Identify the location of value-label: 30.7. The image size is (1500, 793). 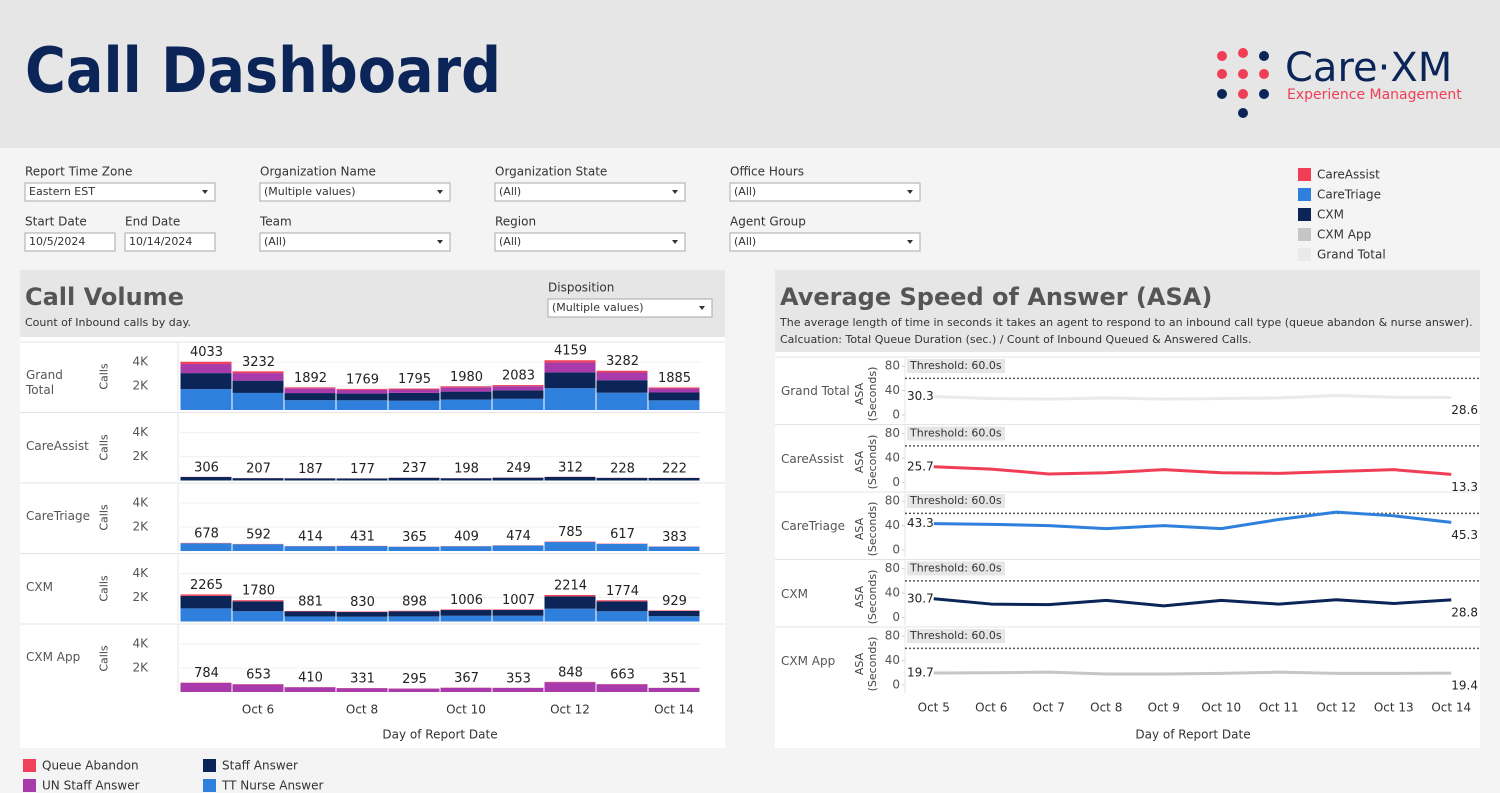
(920, 598).